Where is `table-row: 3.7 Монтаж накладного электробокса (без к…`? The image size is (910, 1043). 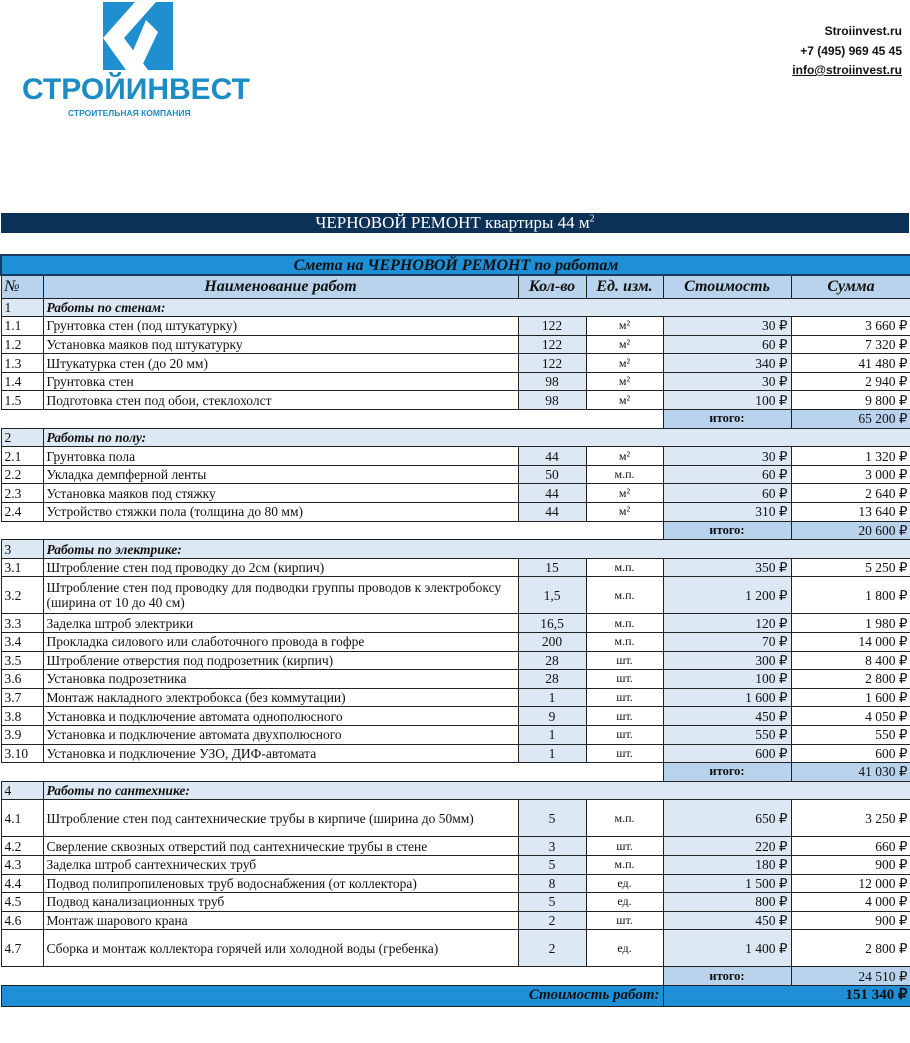
table-row: 3.7 Монтаж накладного электробокса (без к… is located at coordinates (455, 697).